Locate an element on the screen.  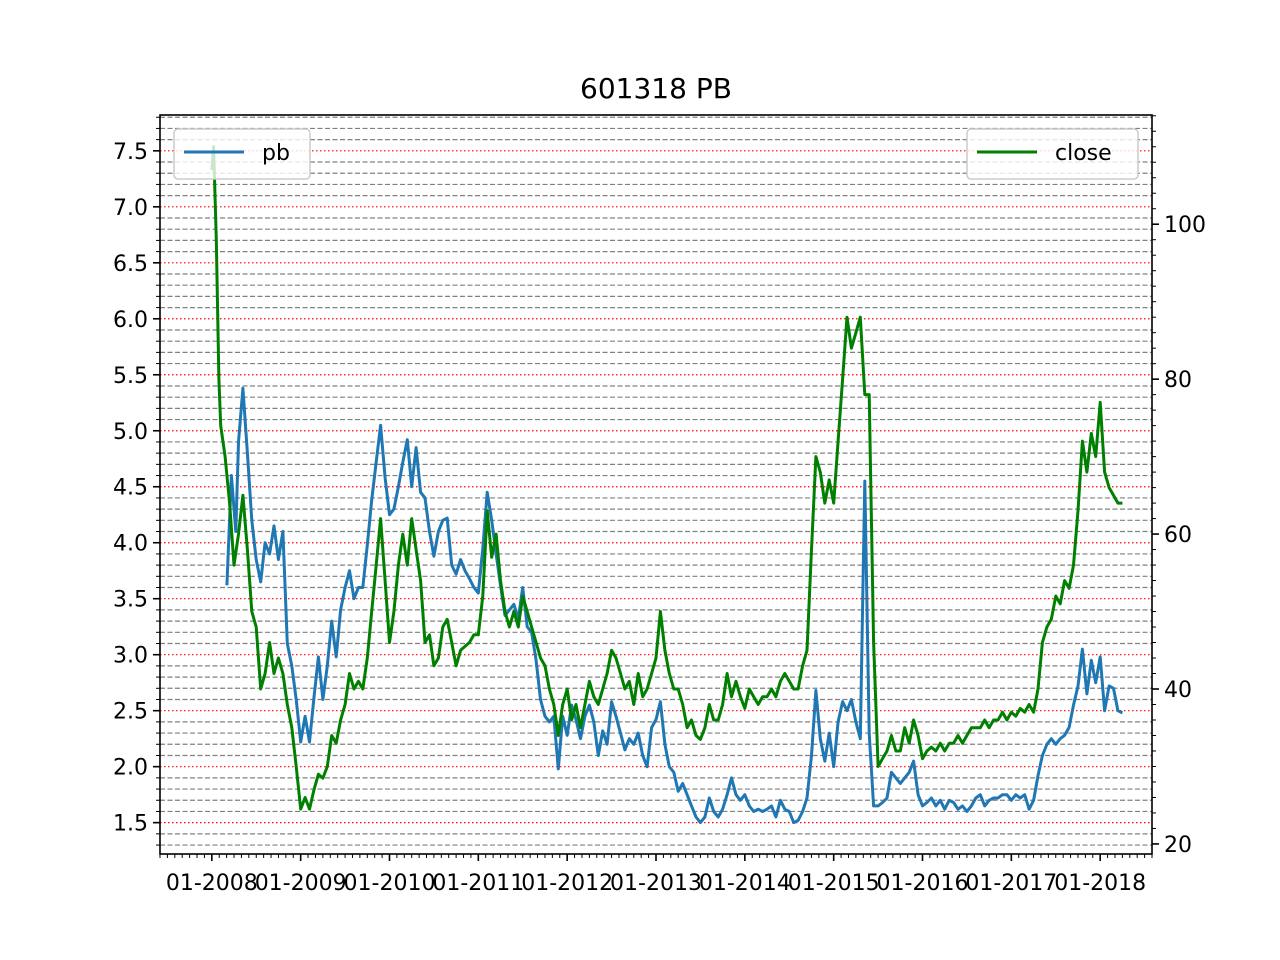
right-tick-label: 80 is located at coordinates (1178, 380).